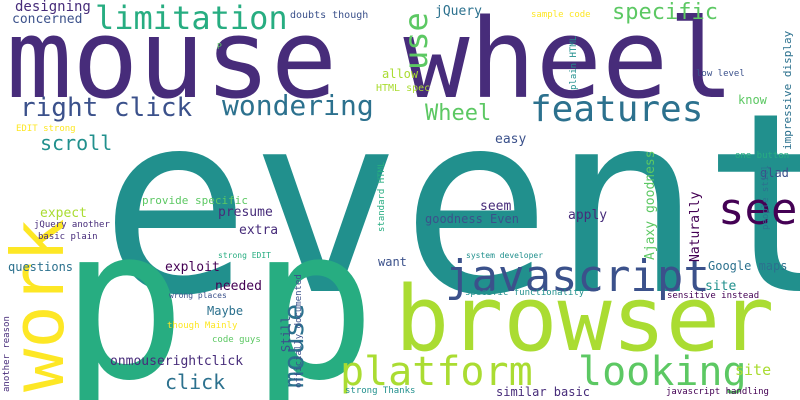 Image resolution: width=800 pixels, height=400 pixels. What do you see at coordinates (766, 197) in the screenshot?
I see `cloud-word: people still` at bounding box center [766, 197].